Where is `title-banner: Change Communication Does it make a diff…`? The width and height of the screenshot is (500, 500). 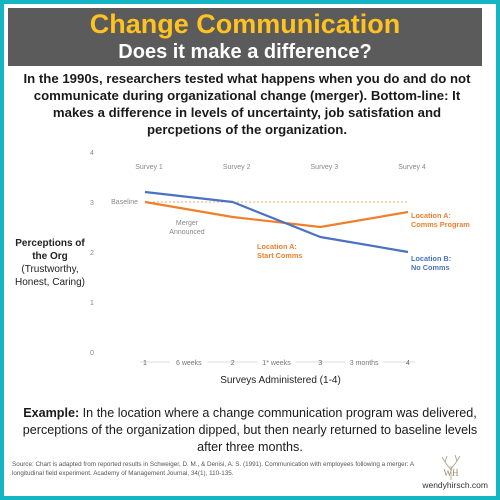
title-banner: Change Communication Does it make a diff… is located at coordinates (245, 37).